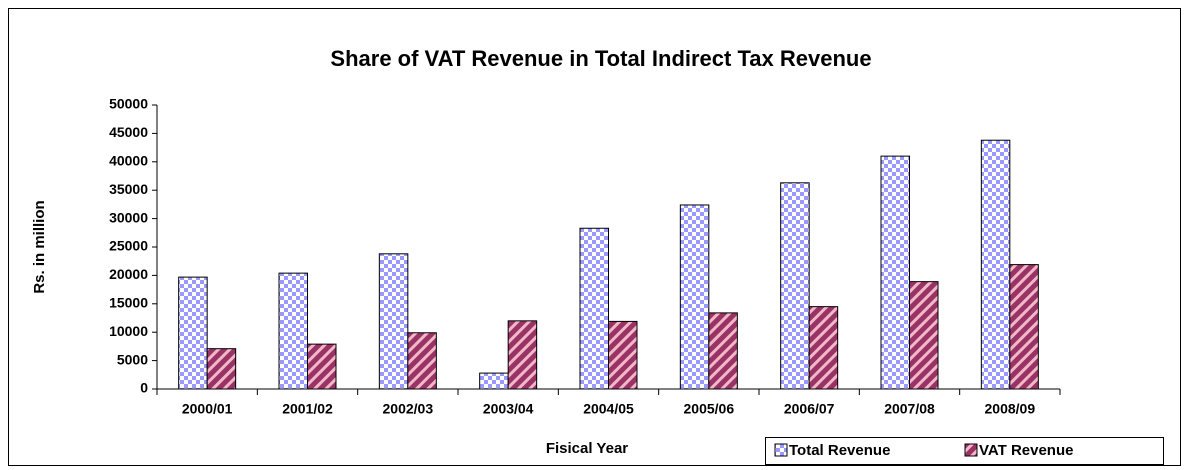  What do you see at coordinates (839, 450) in the screenshot?
I see `legend-label: Total Revenue` at bounding box center [839, 450].